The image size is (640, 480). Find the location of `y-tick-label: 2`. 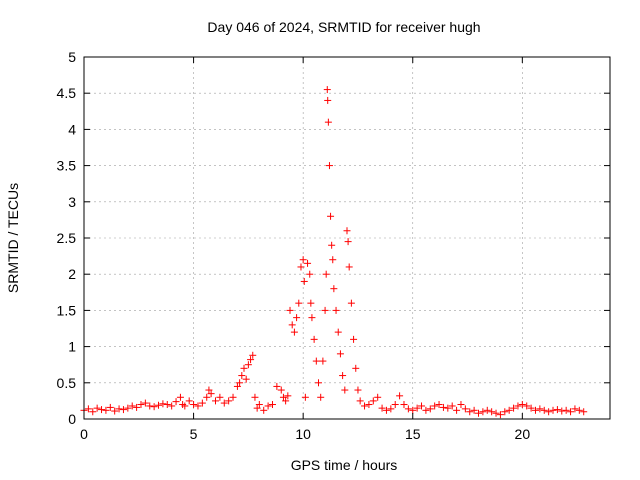

y-tick-label: 2 is located at coordinates (72, 274).